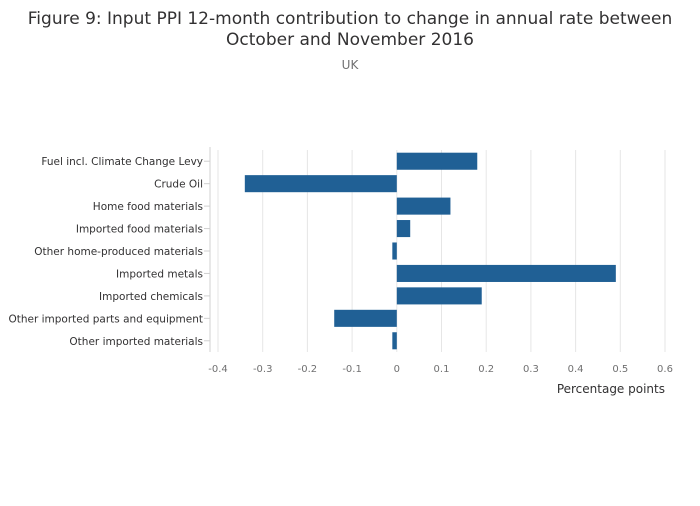 The height and width of the screenshot is (506, 700). I want to click on x-tick-label: 0.2, so click(486, 369).